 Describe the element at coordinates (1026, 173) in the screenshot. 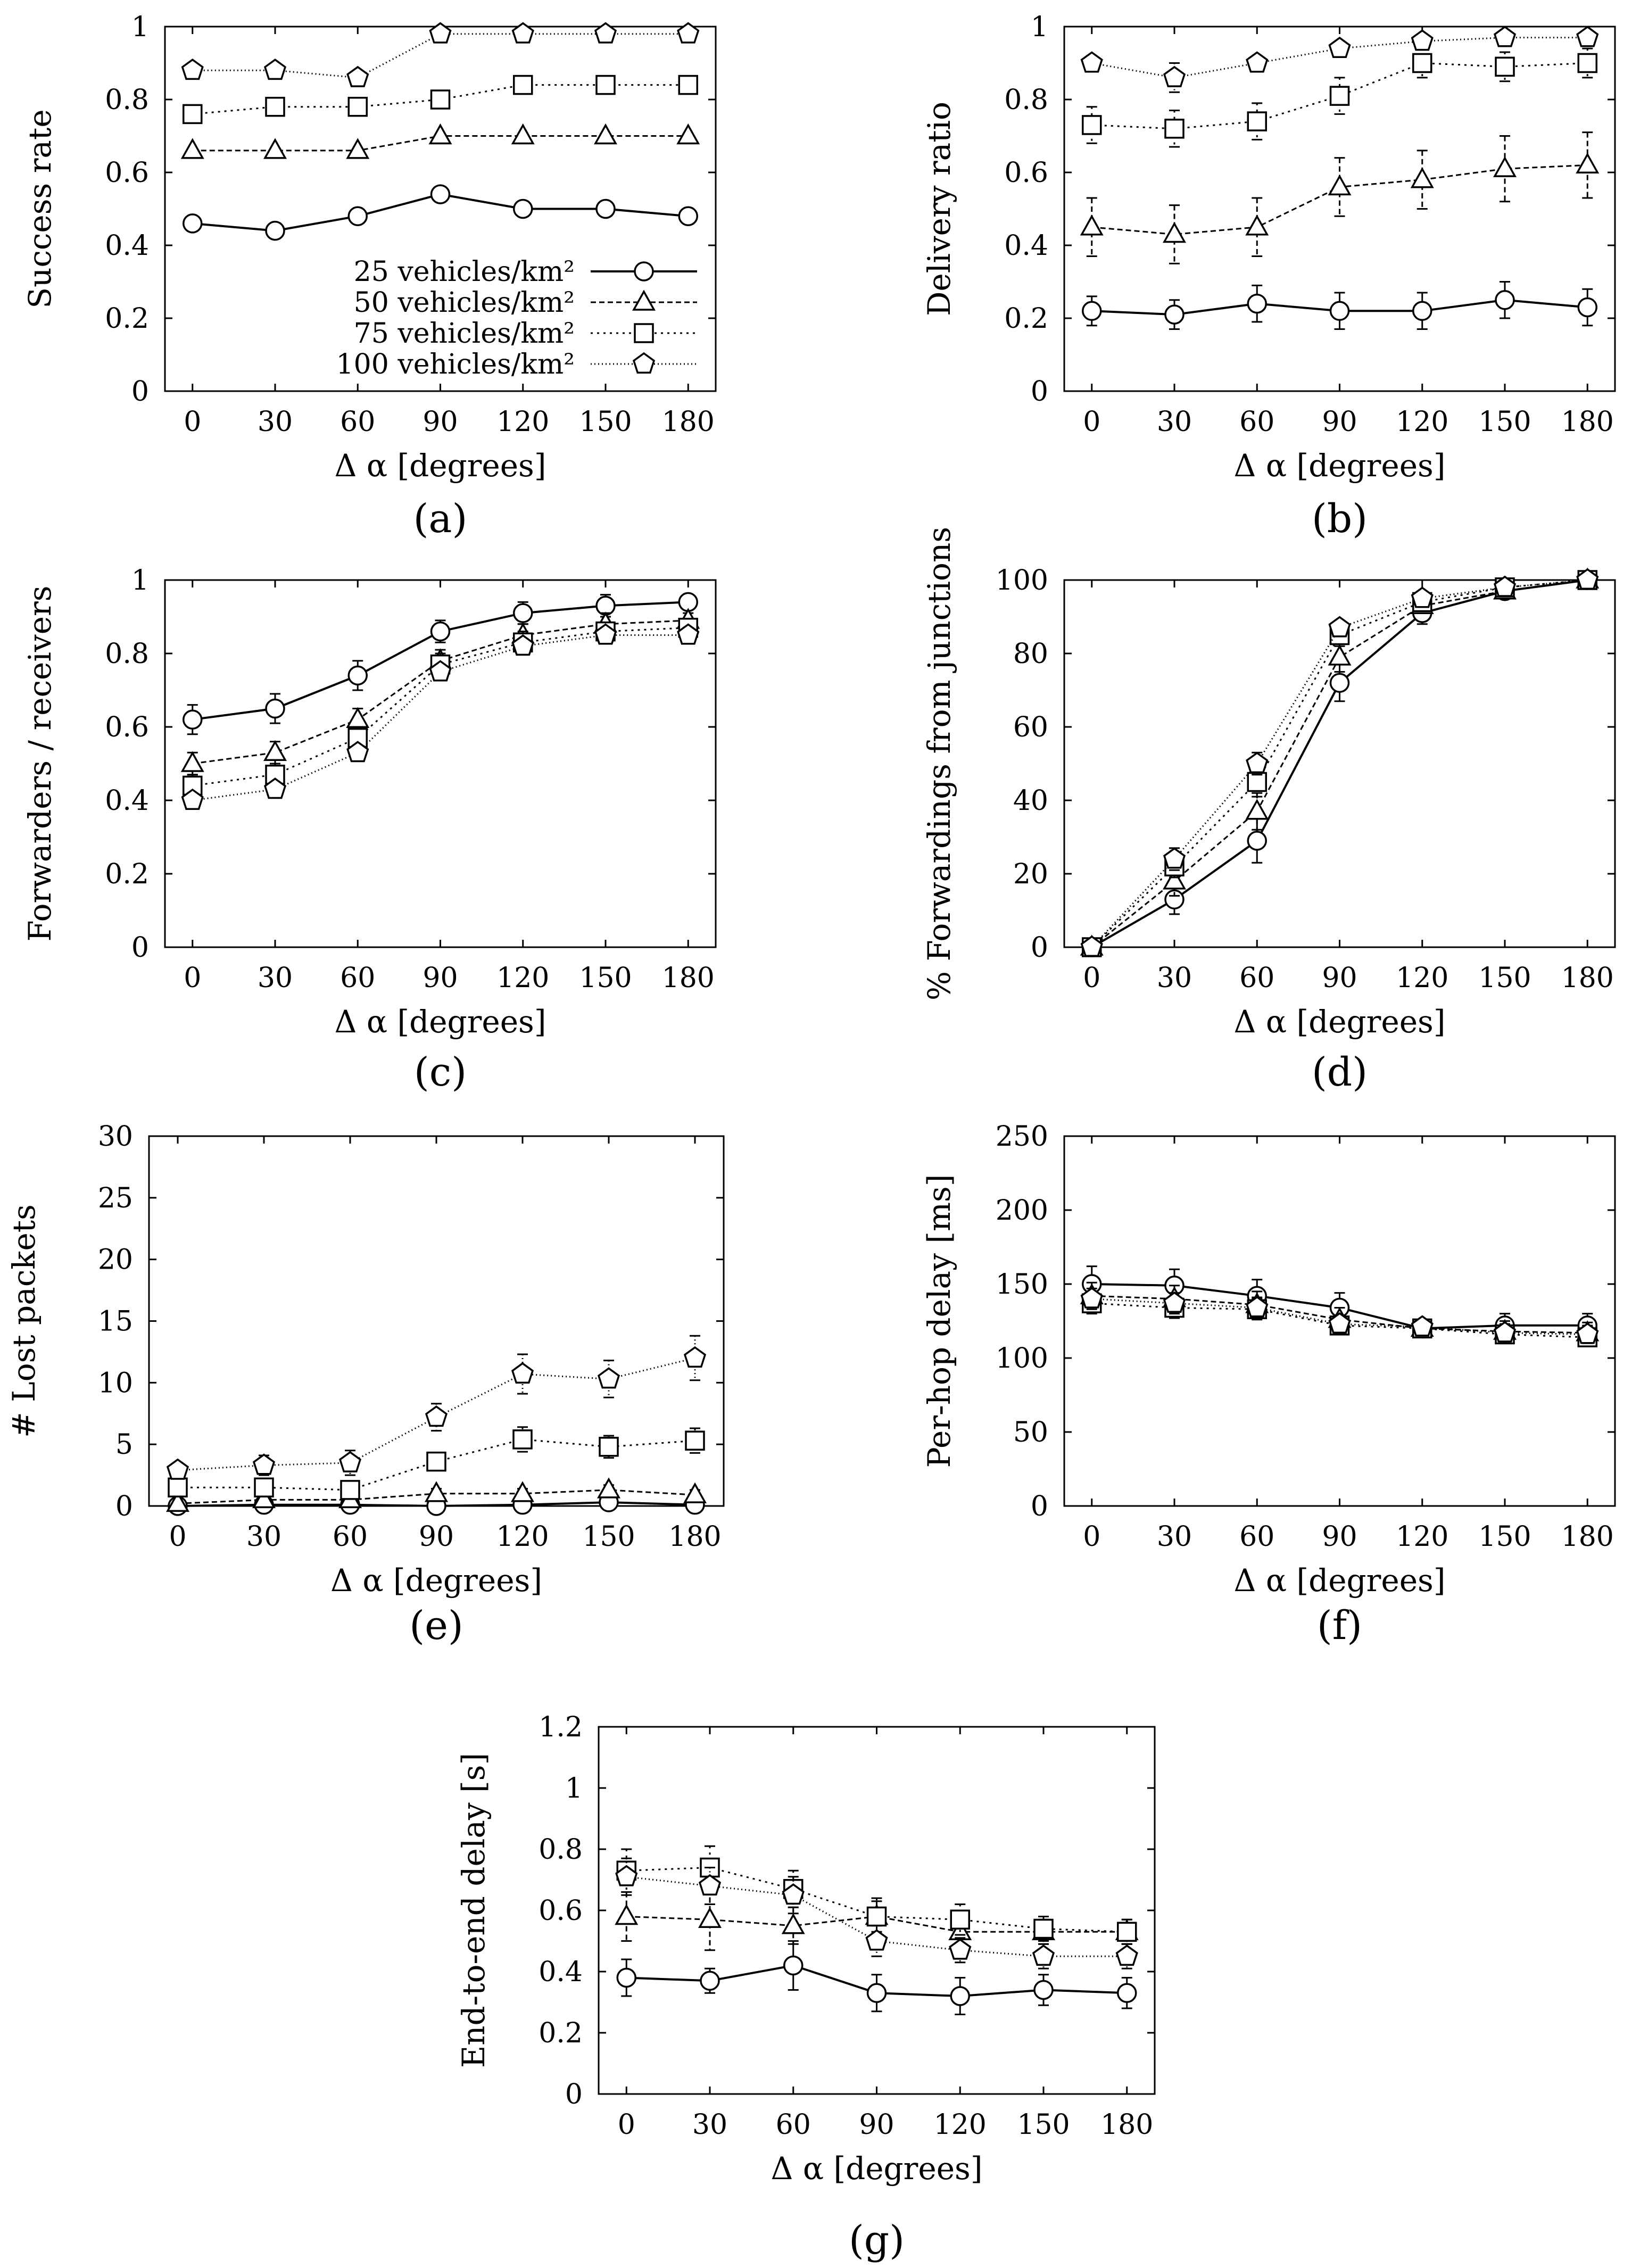

I see `y-tick-label: 0.6` at that location.